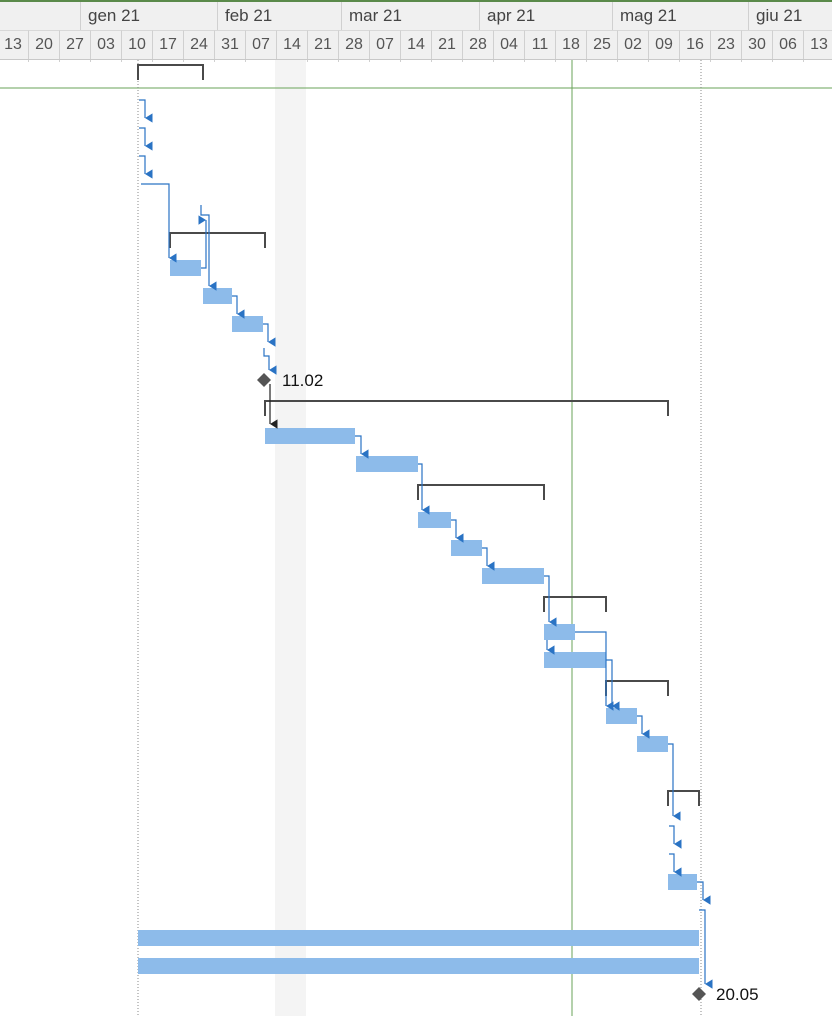  What do you see at coordinates (539, 46) in the screenshot?
I see `timescale-day: 11` at bounding box center [539, 46].